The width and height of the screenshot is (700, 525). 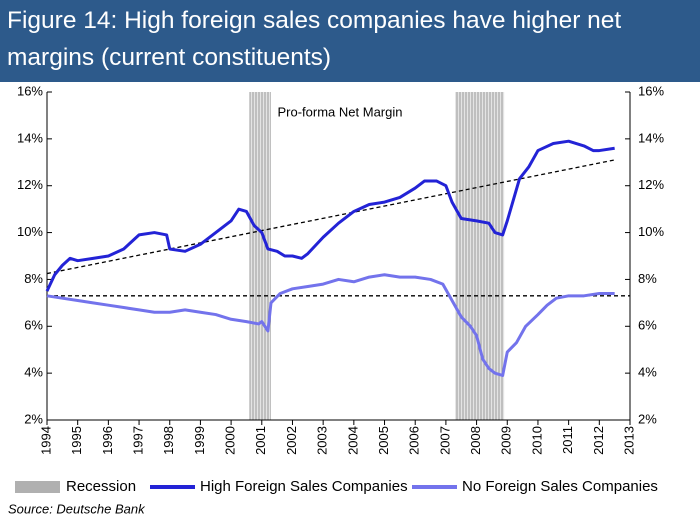 What do you see at coordinates (475, 440) in the screenshot?
I see `x-tick-label: 2008` at bounding box center [475, 440].